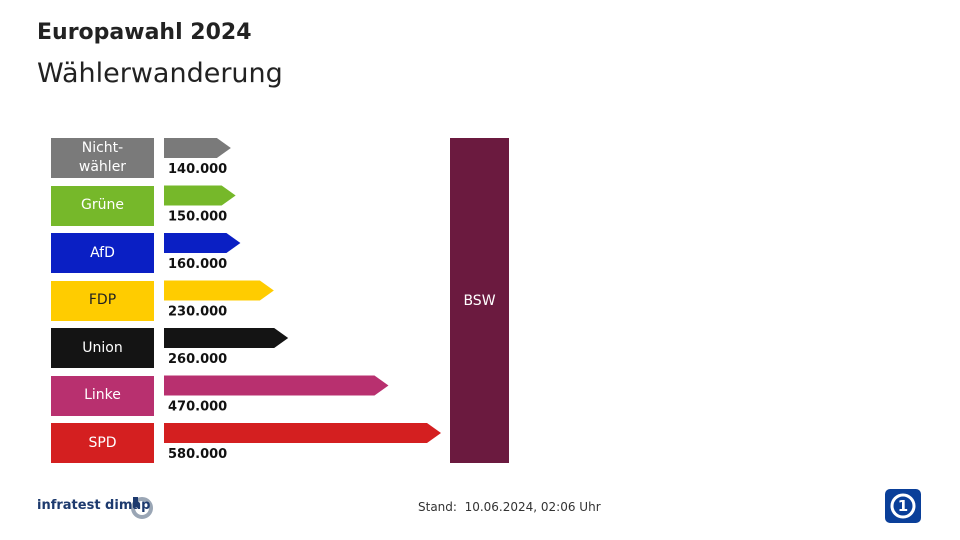 This screenshot has height=540, width=960. I want to click on category-label: FDP, so click(102, 300).